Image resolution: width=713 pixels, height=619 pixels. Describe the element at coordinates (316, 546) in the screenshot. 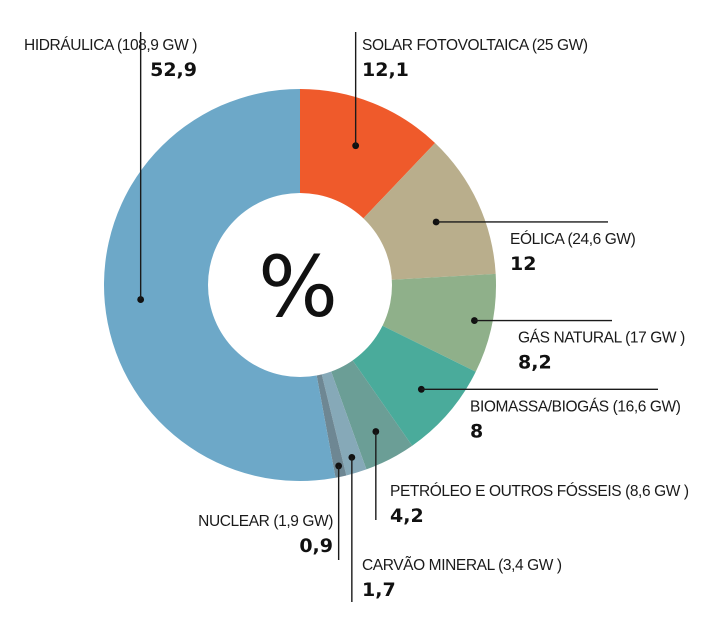

I see `slice-value-nuclear: 0,9` at that location.